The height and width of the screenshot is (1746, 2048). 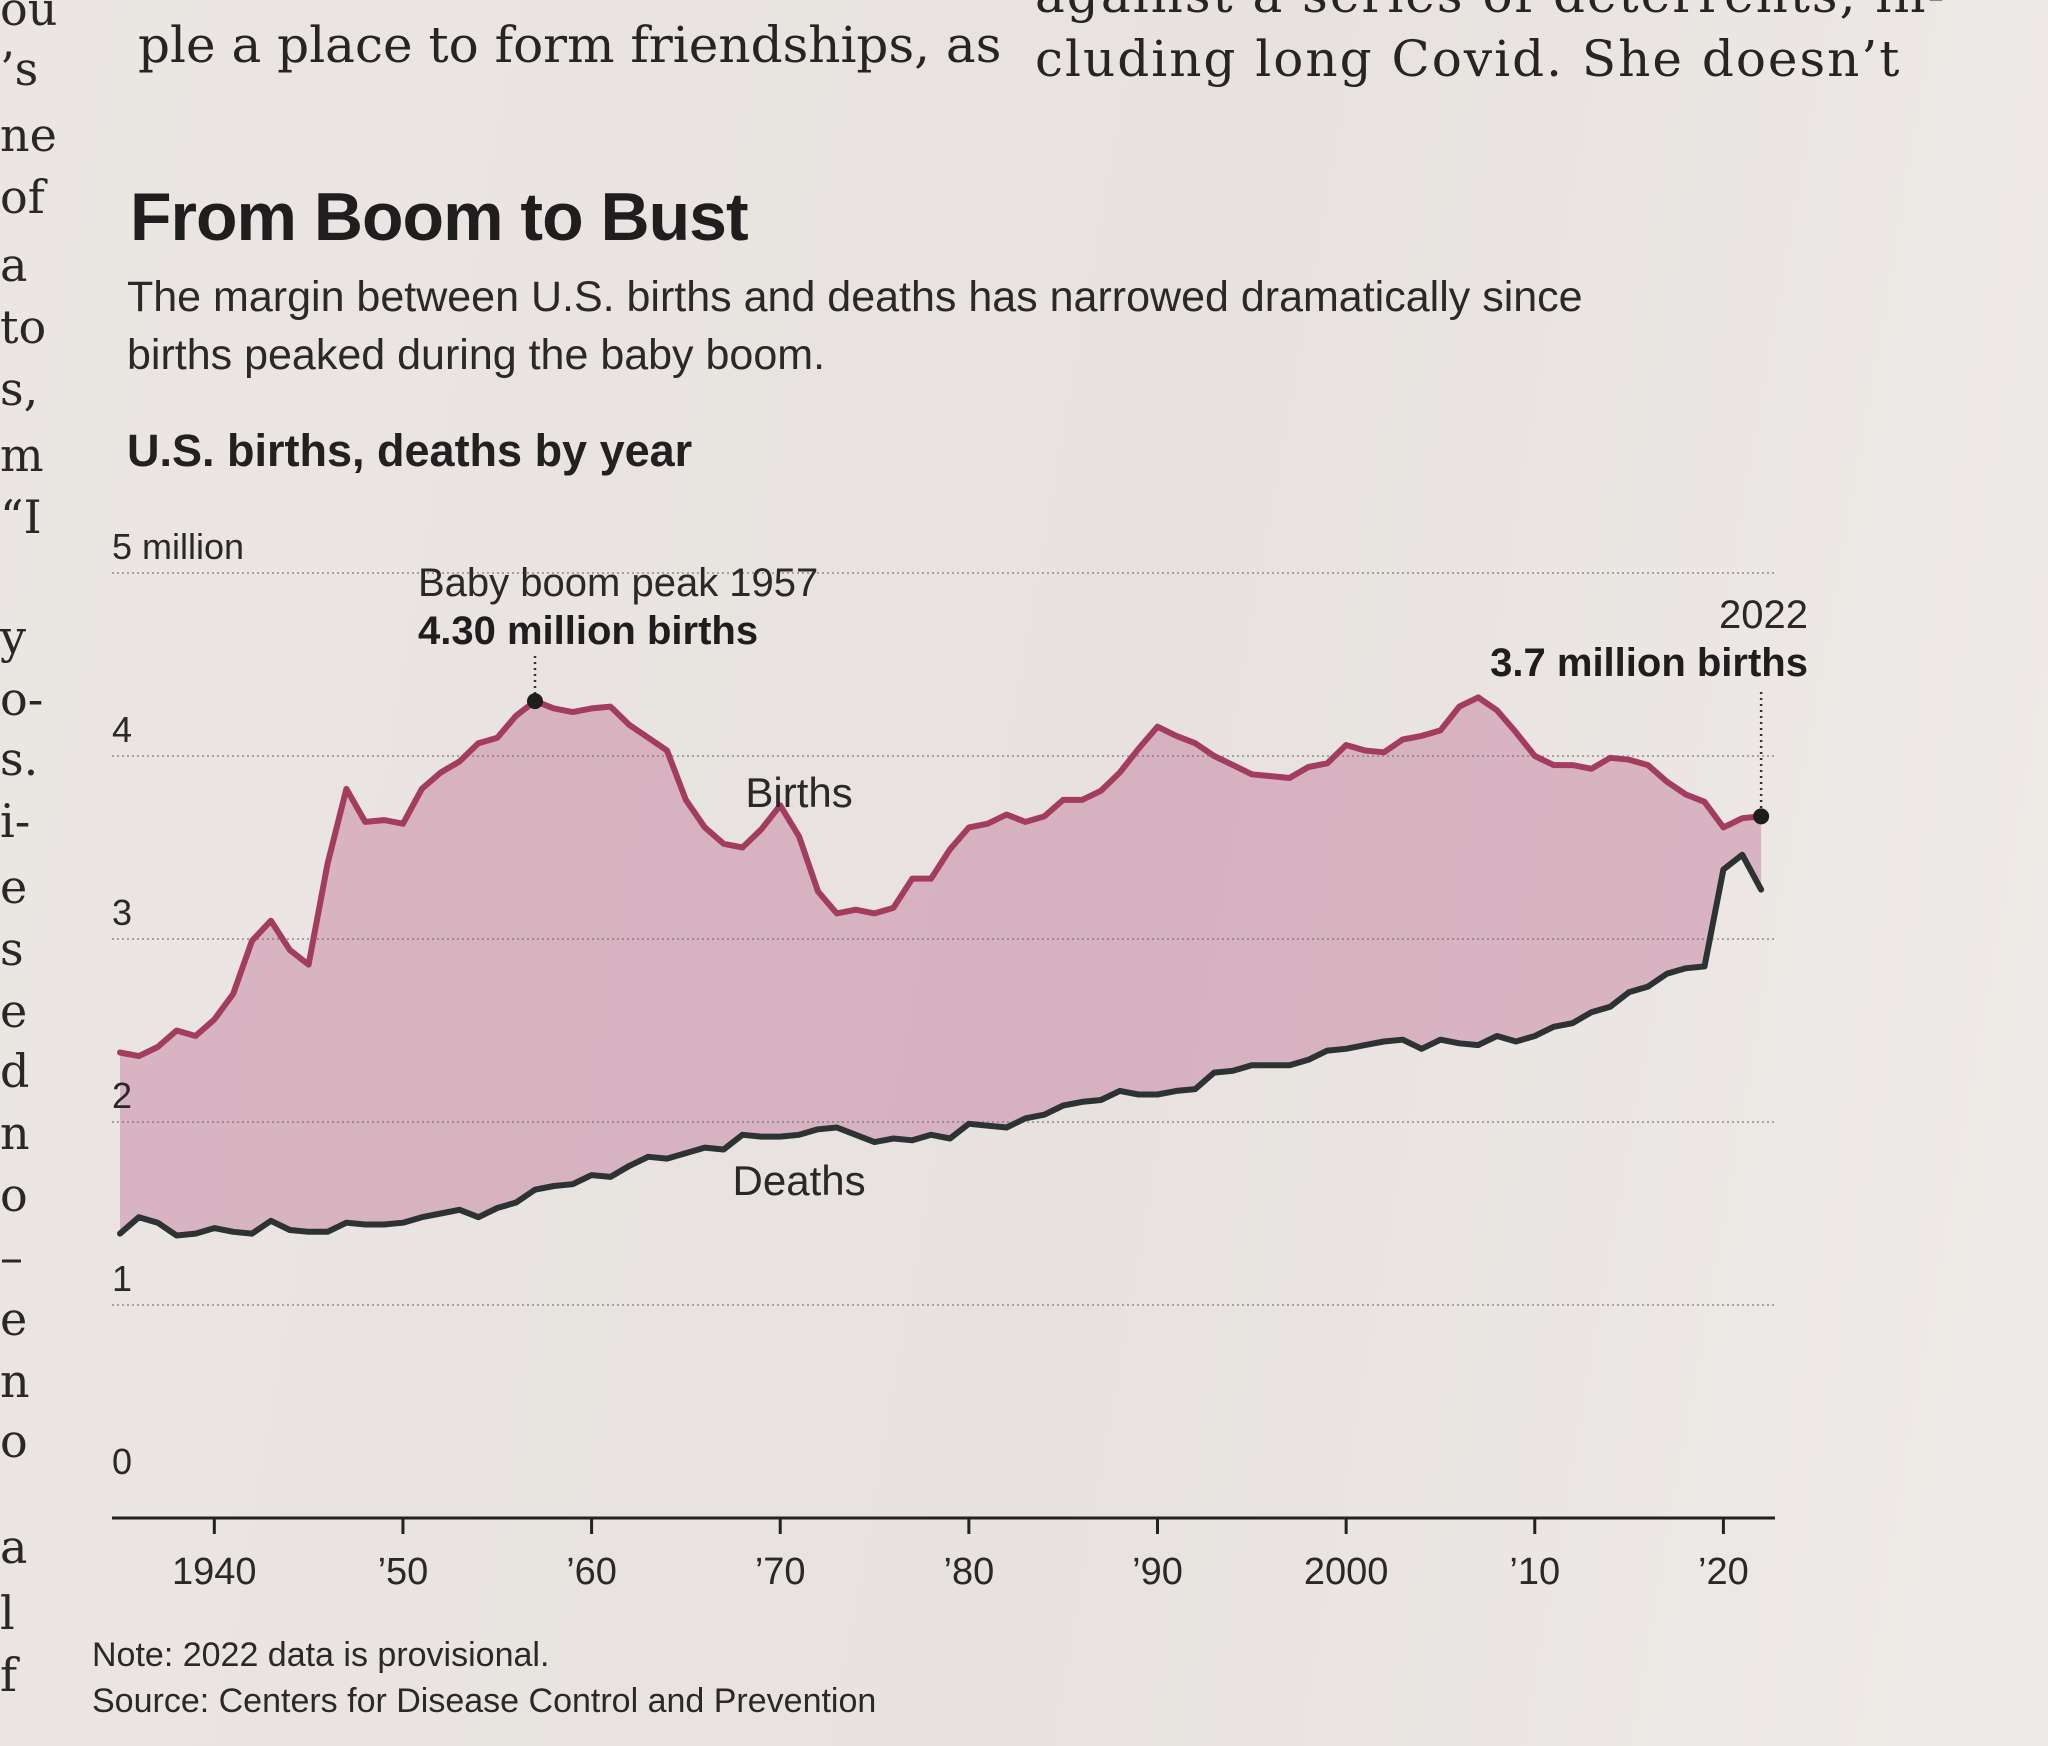 What do you see at coordinates (122, 1461) in the screenshot?
I see `y-tick-label-0: 0` at bounding box center [122, 1461].